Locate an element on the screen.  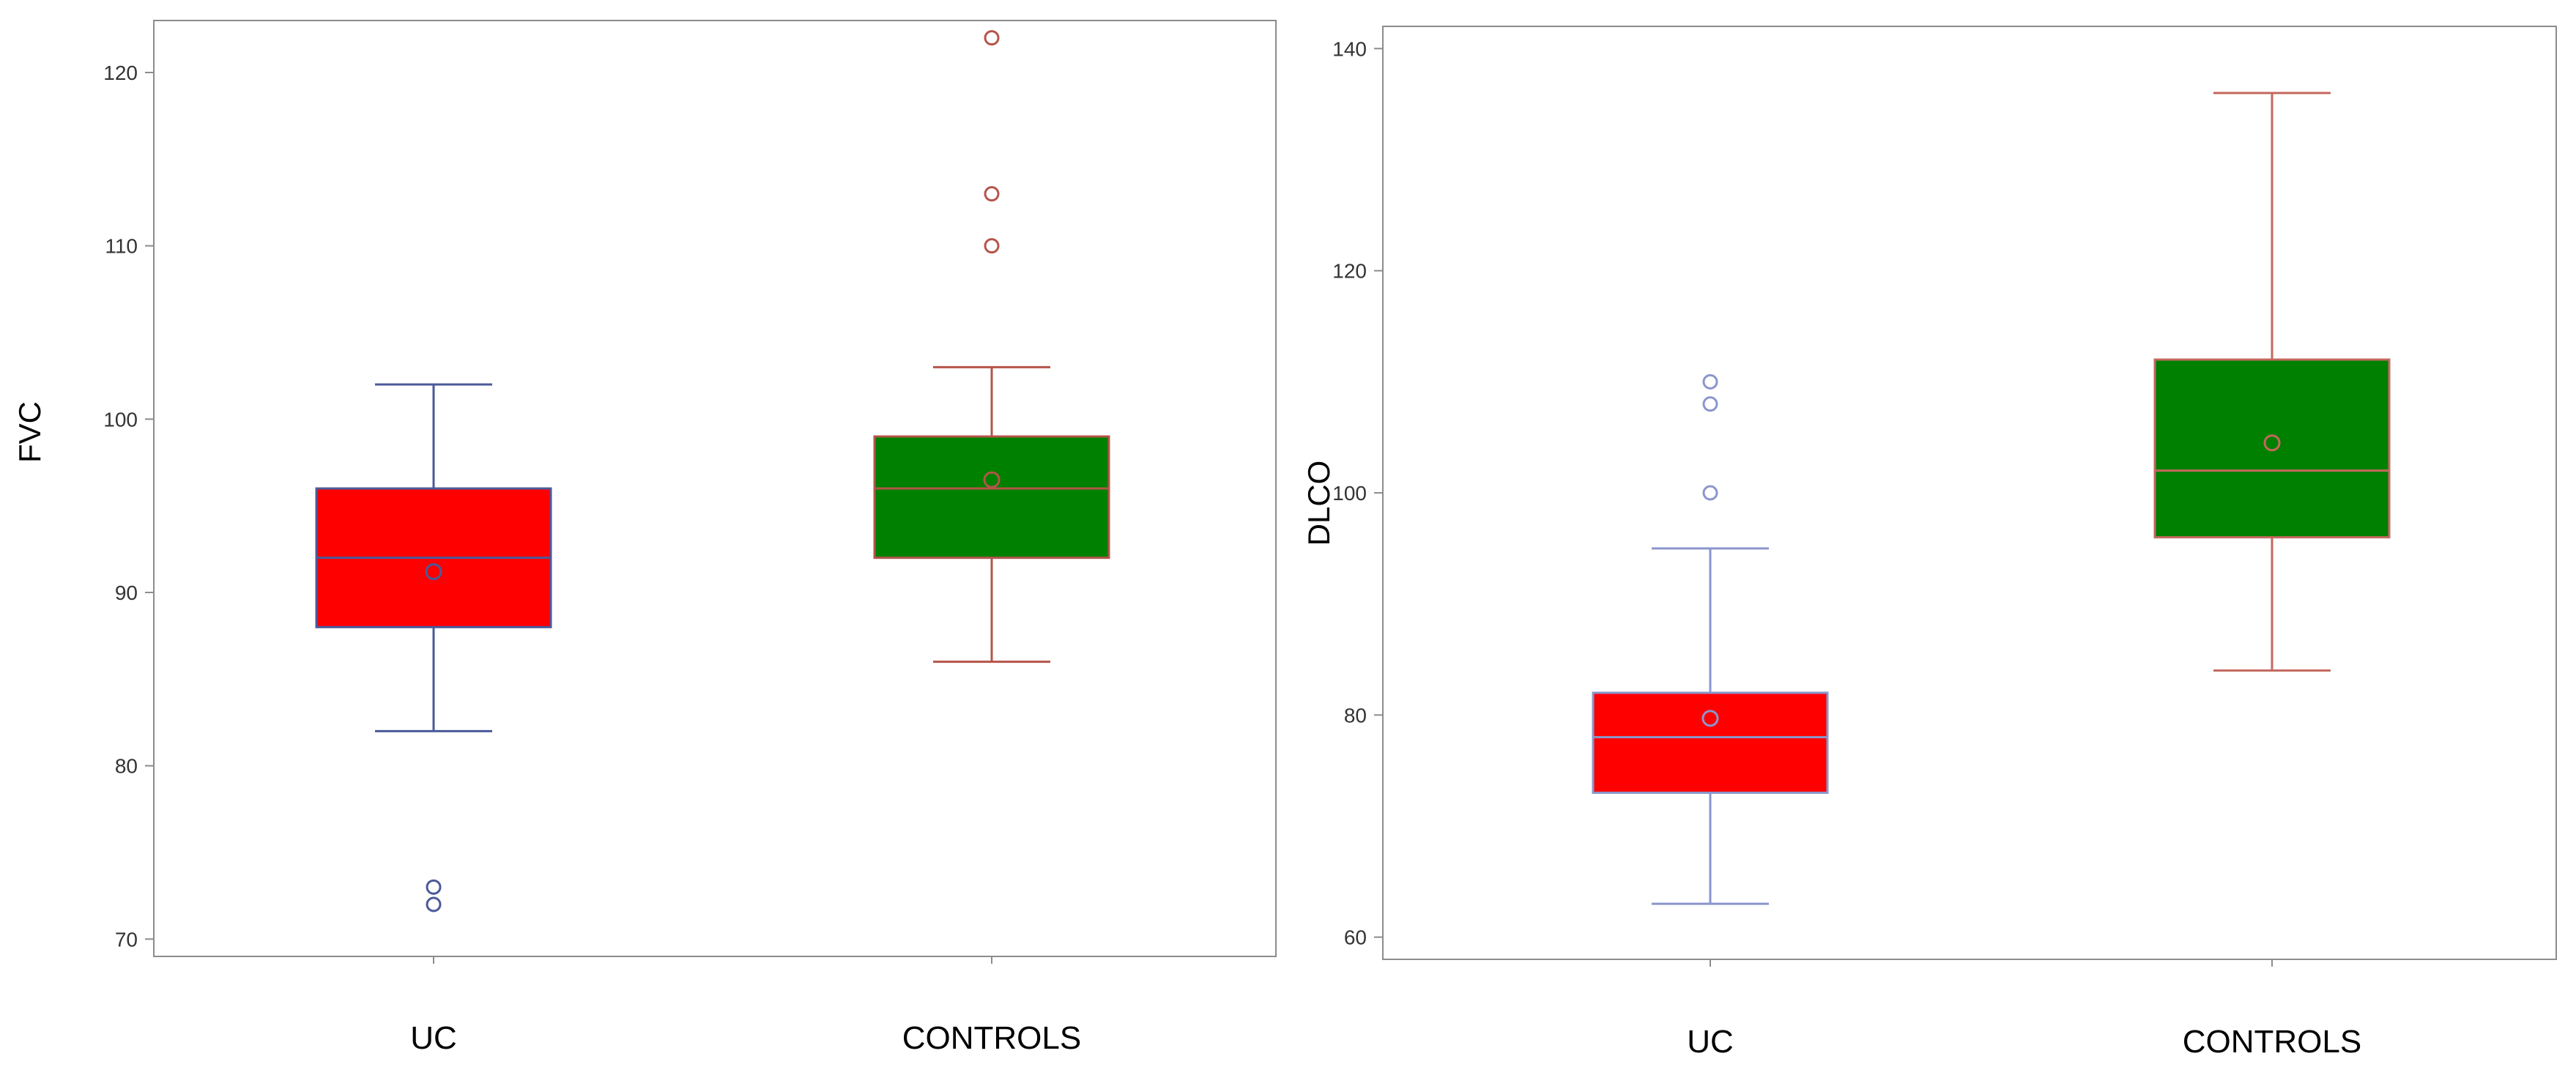
y-tick-label: 90 is located at coordinates (126, 592).